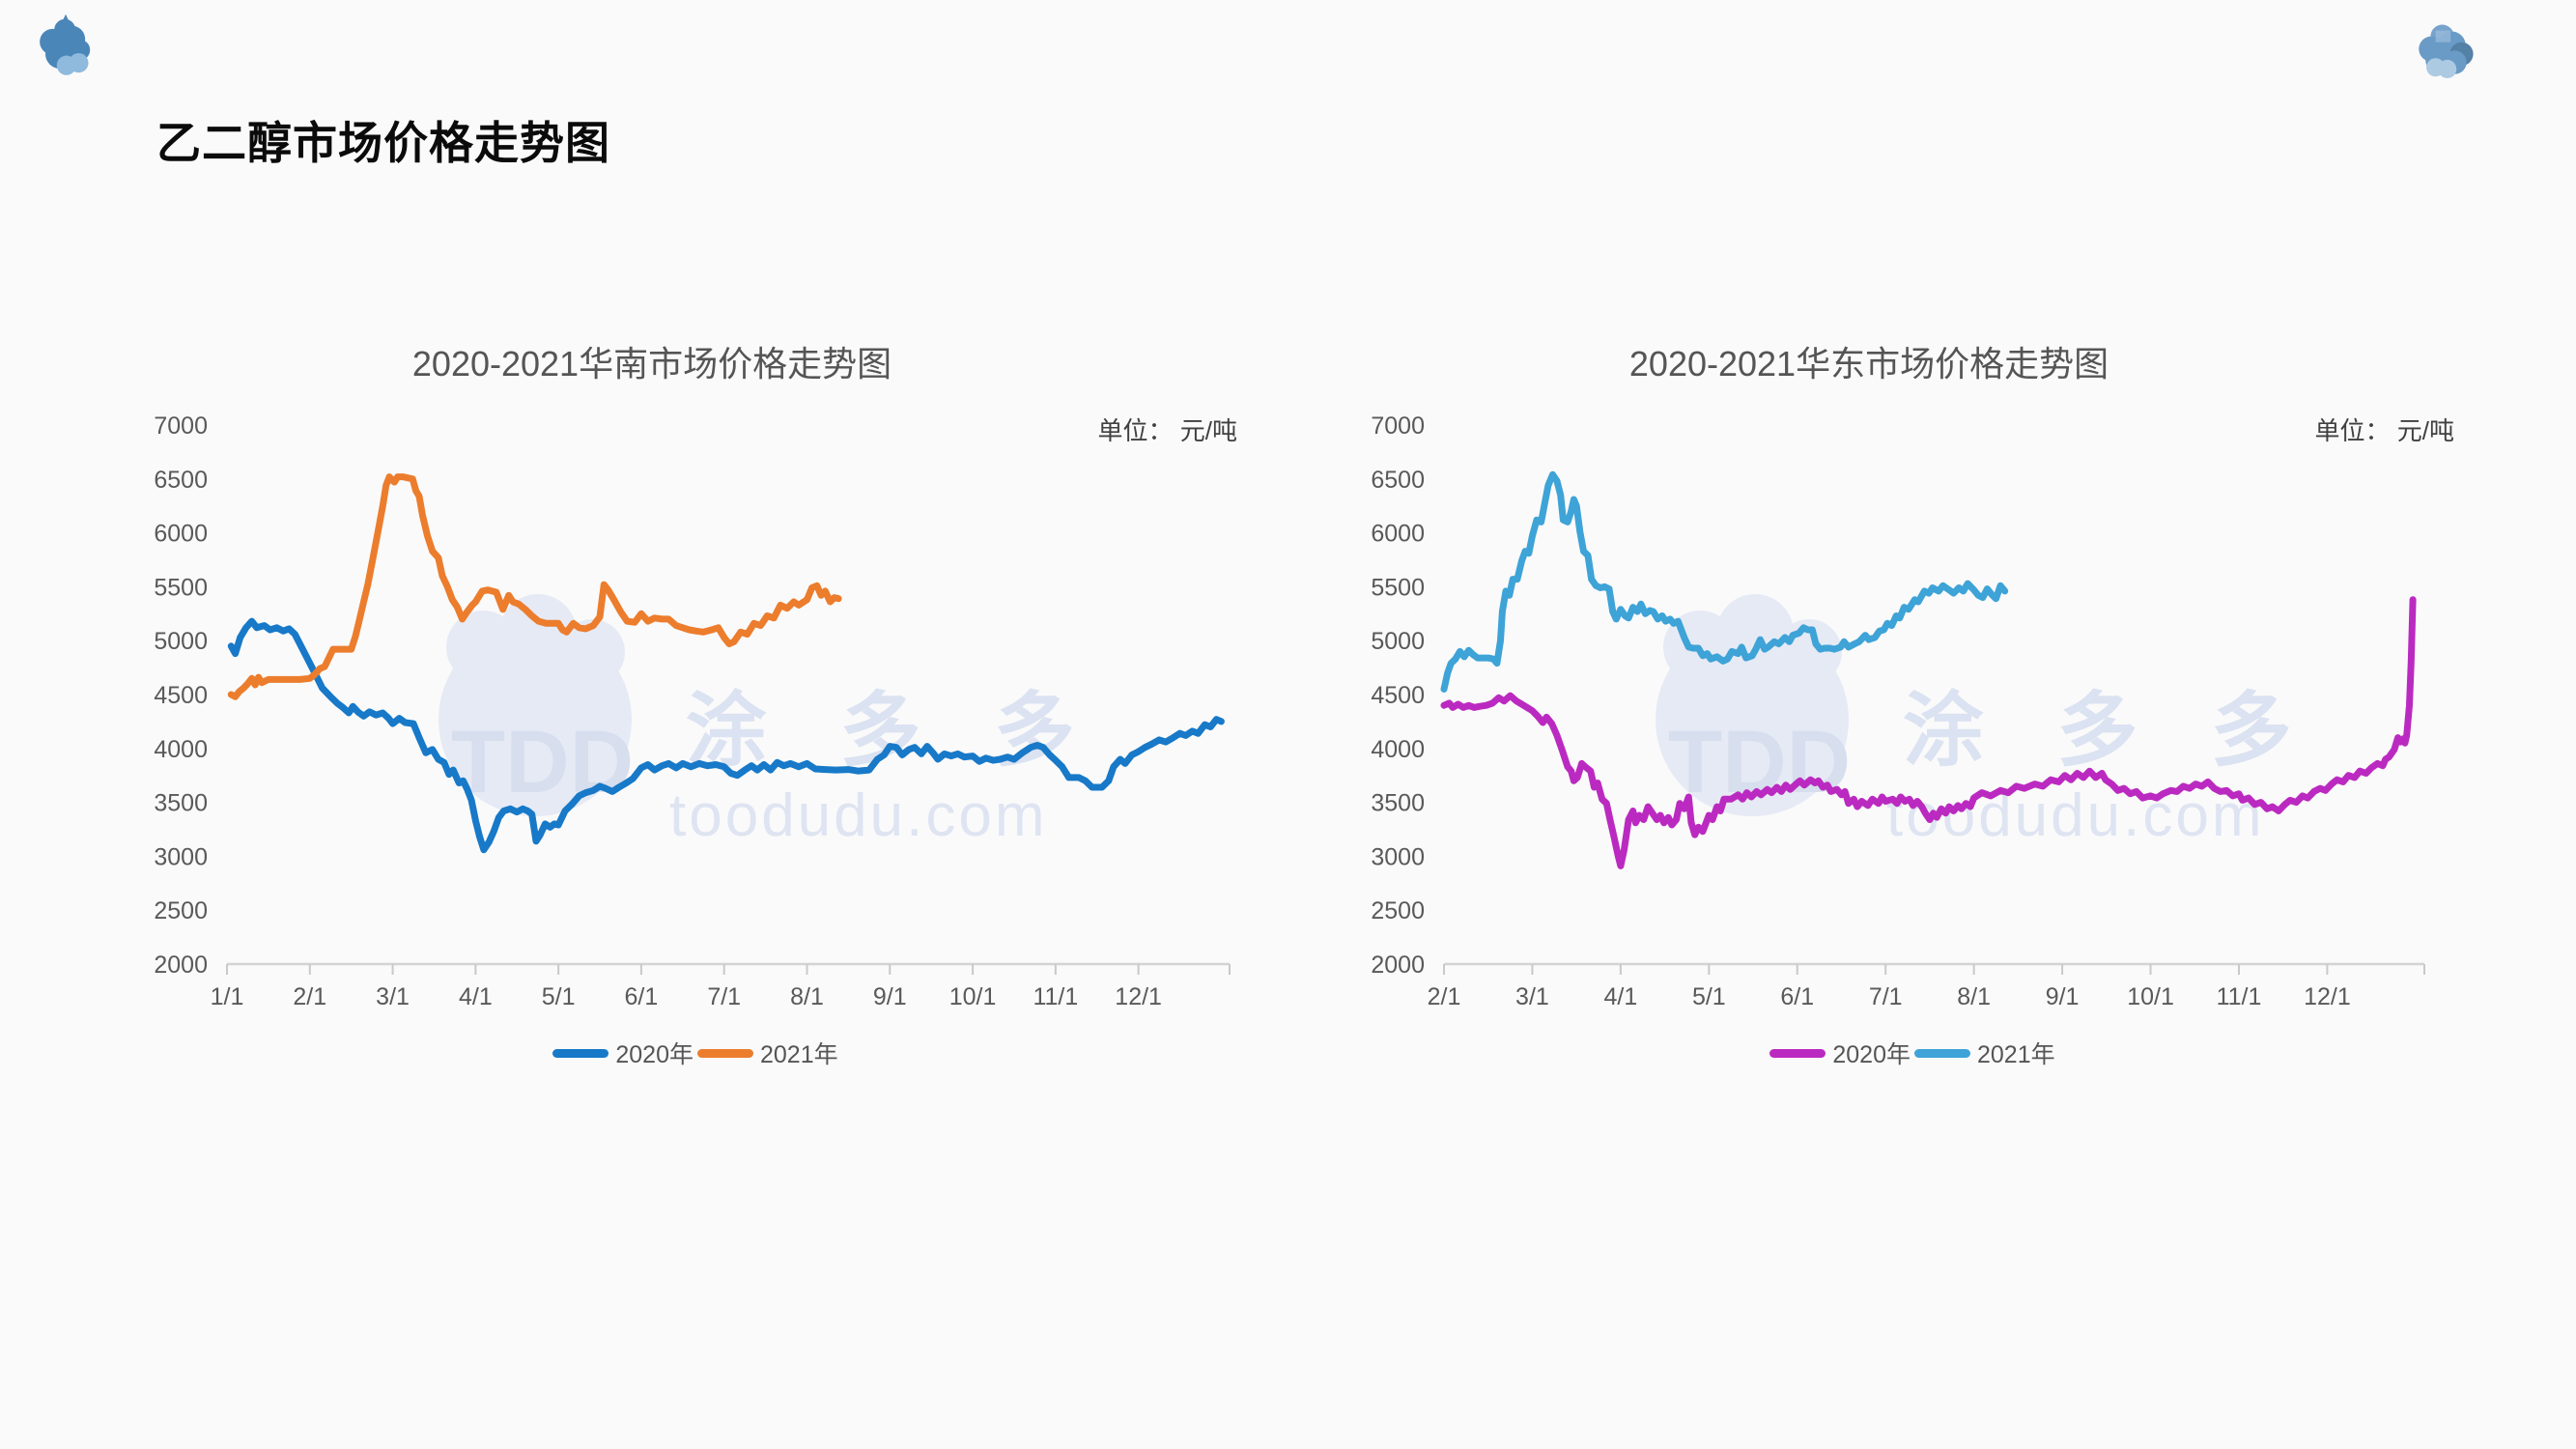 The image size is (2576, 1449). What do you see at coordinates (227, 996) in the screenshot?
I see `x-tick-label: 1/1` at bounding box center [227, 996].